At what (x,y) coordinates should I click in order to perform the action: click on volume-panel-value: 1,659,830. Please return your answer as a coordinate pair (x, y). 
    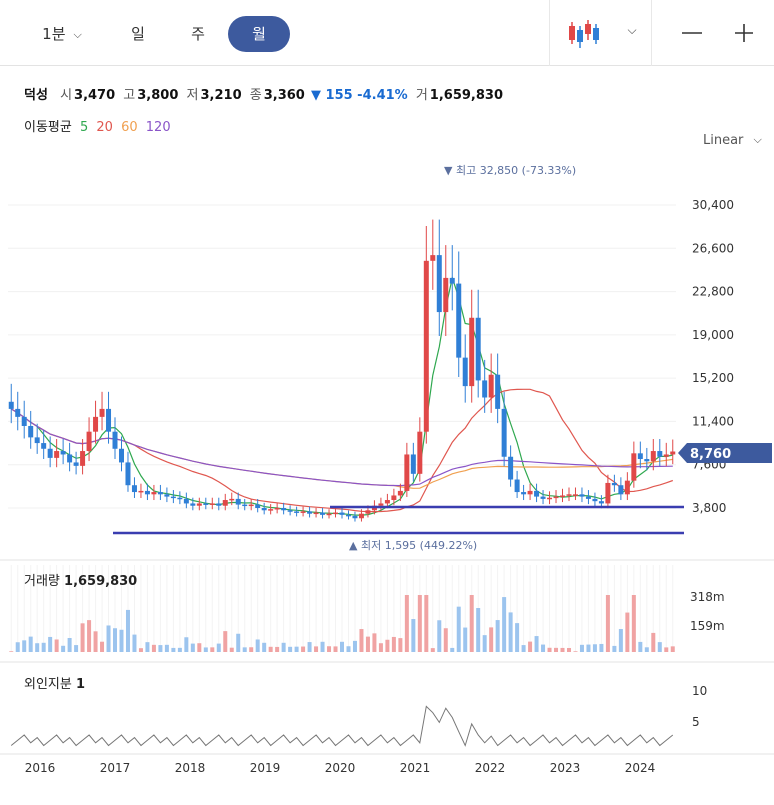
    Looking at the image, I should click on (101, 581).